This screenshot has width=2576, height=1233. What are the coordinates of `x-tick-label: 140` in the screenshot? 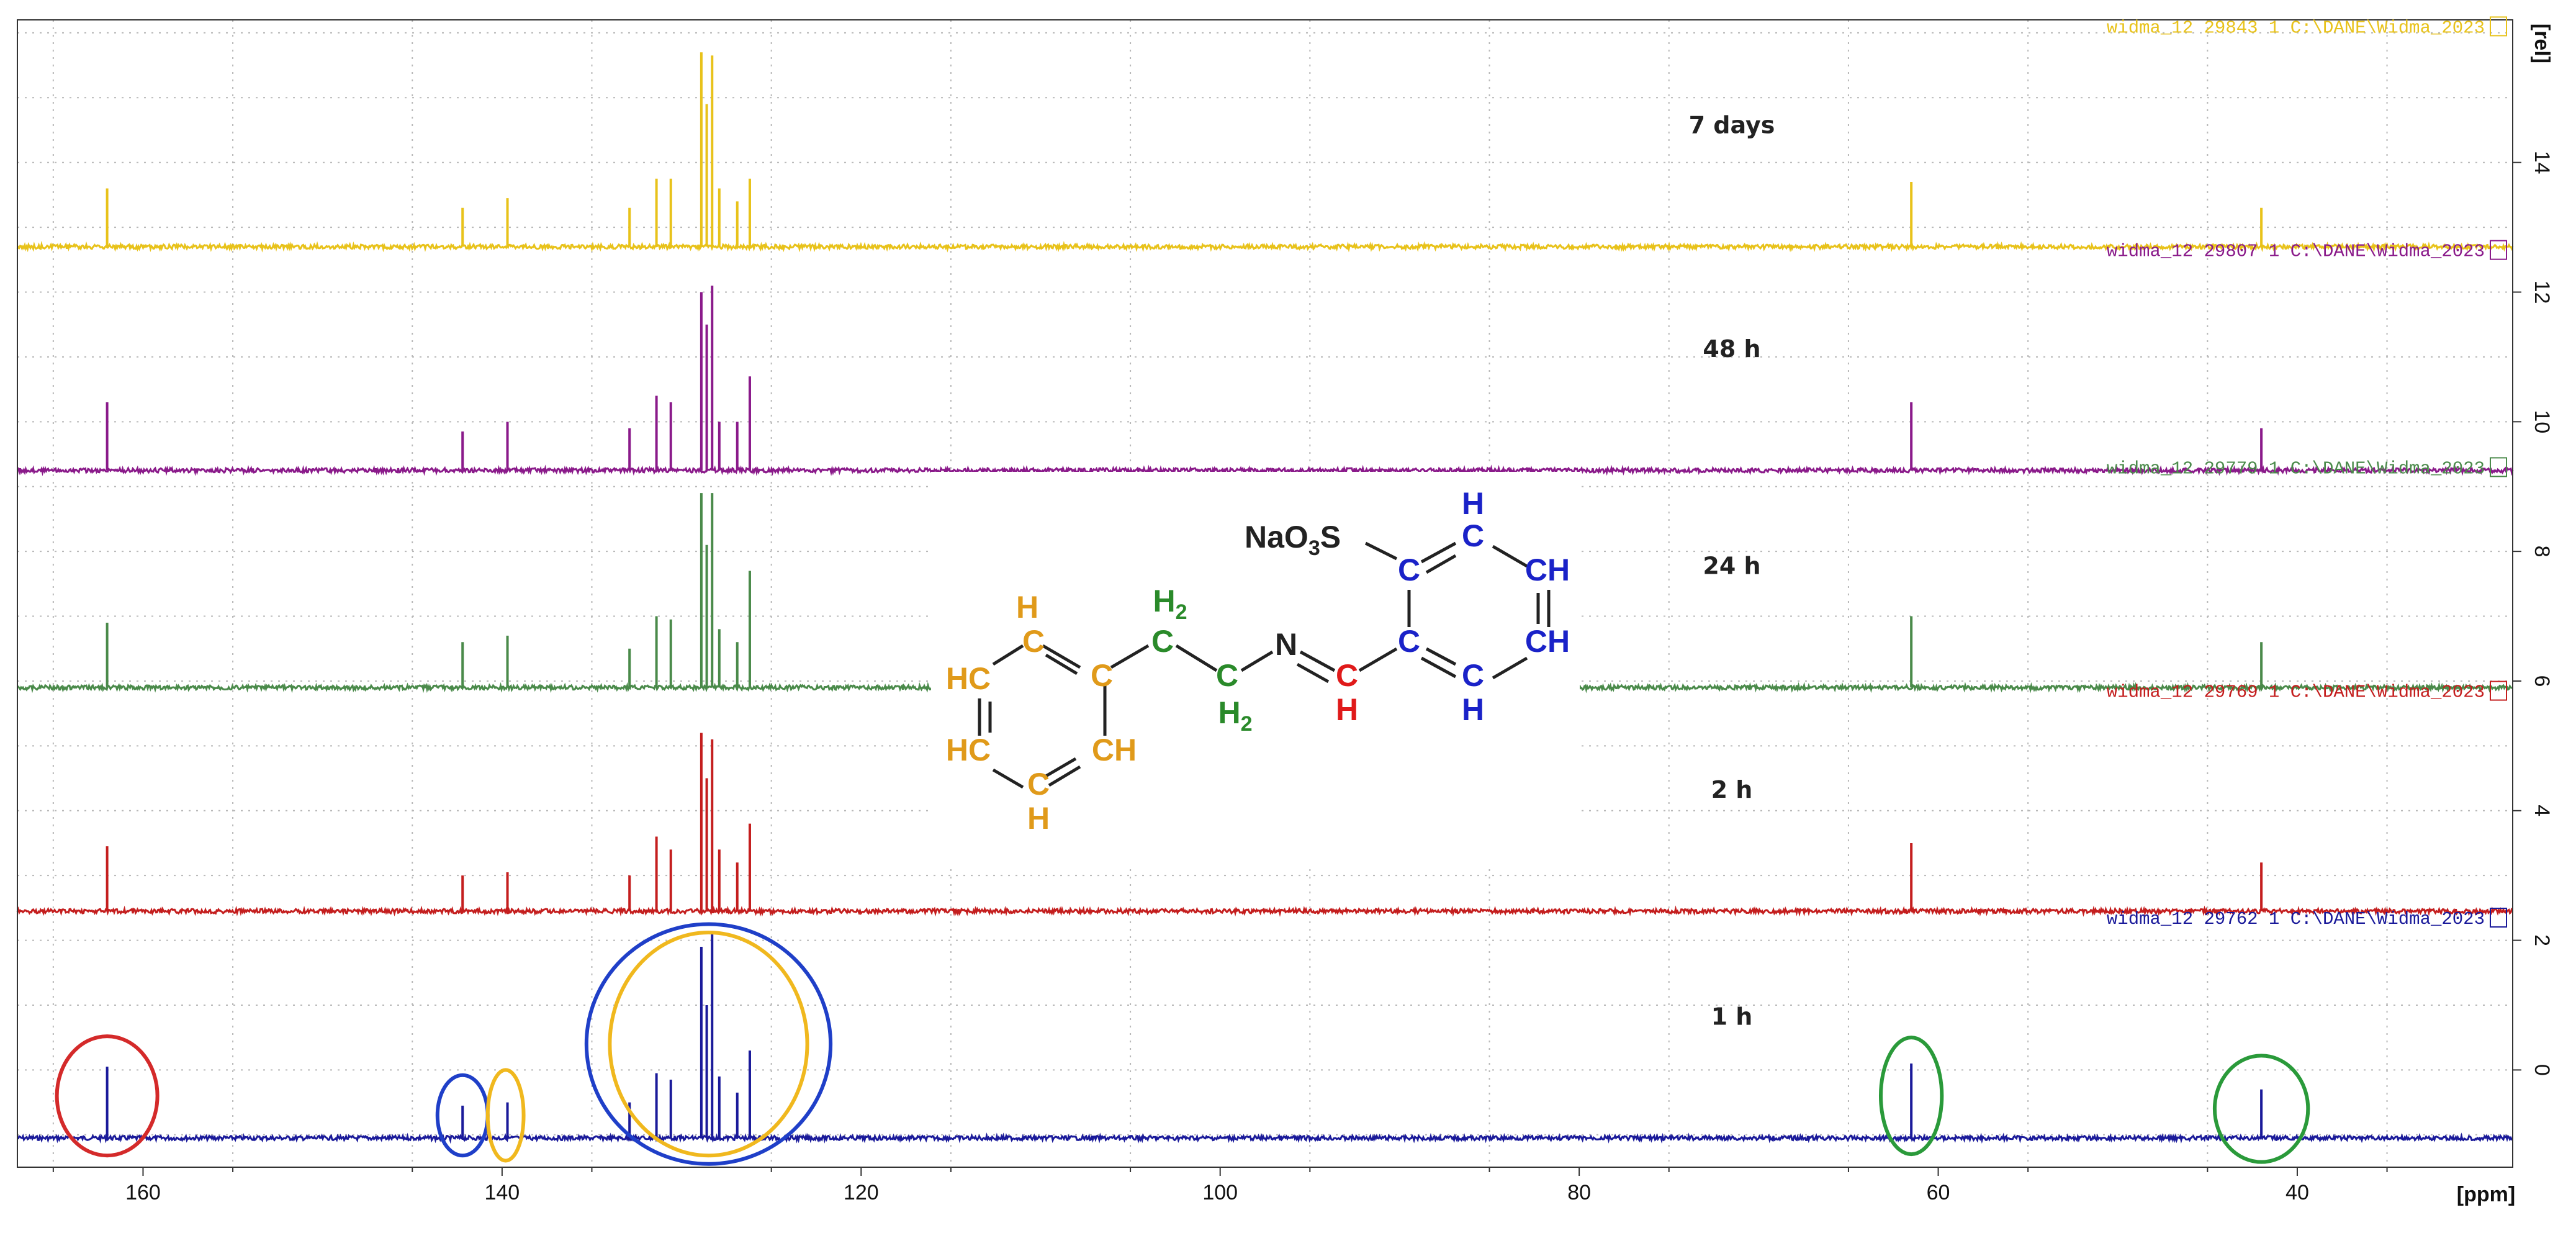 It's located at (502, 1192).